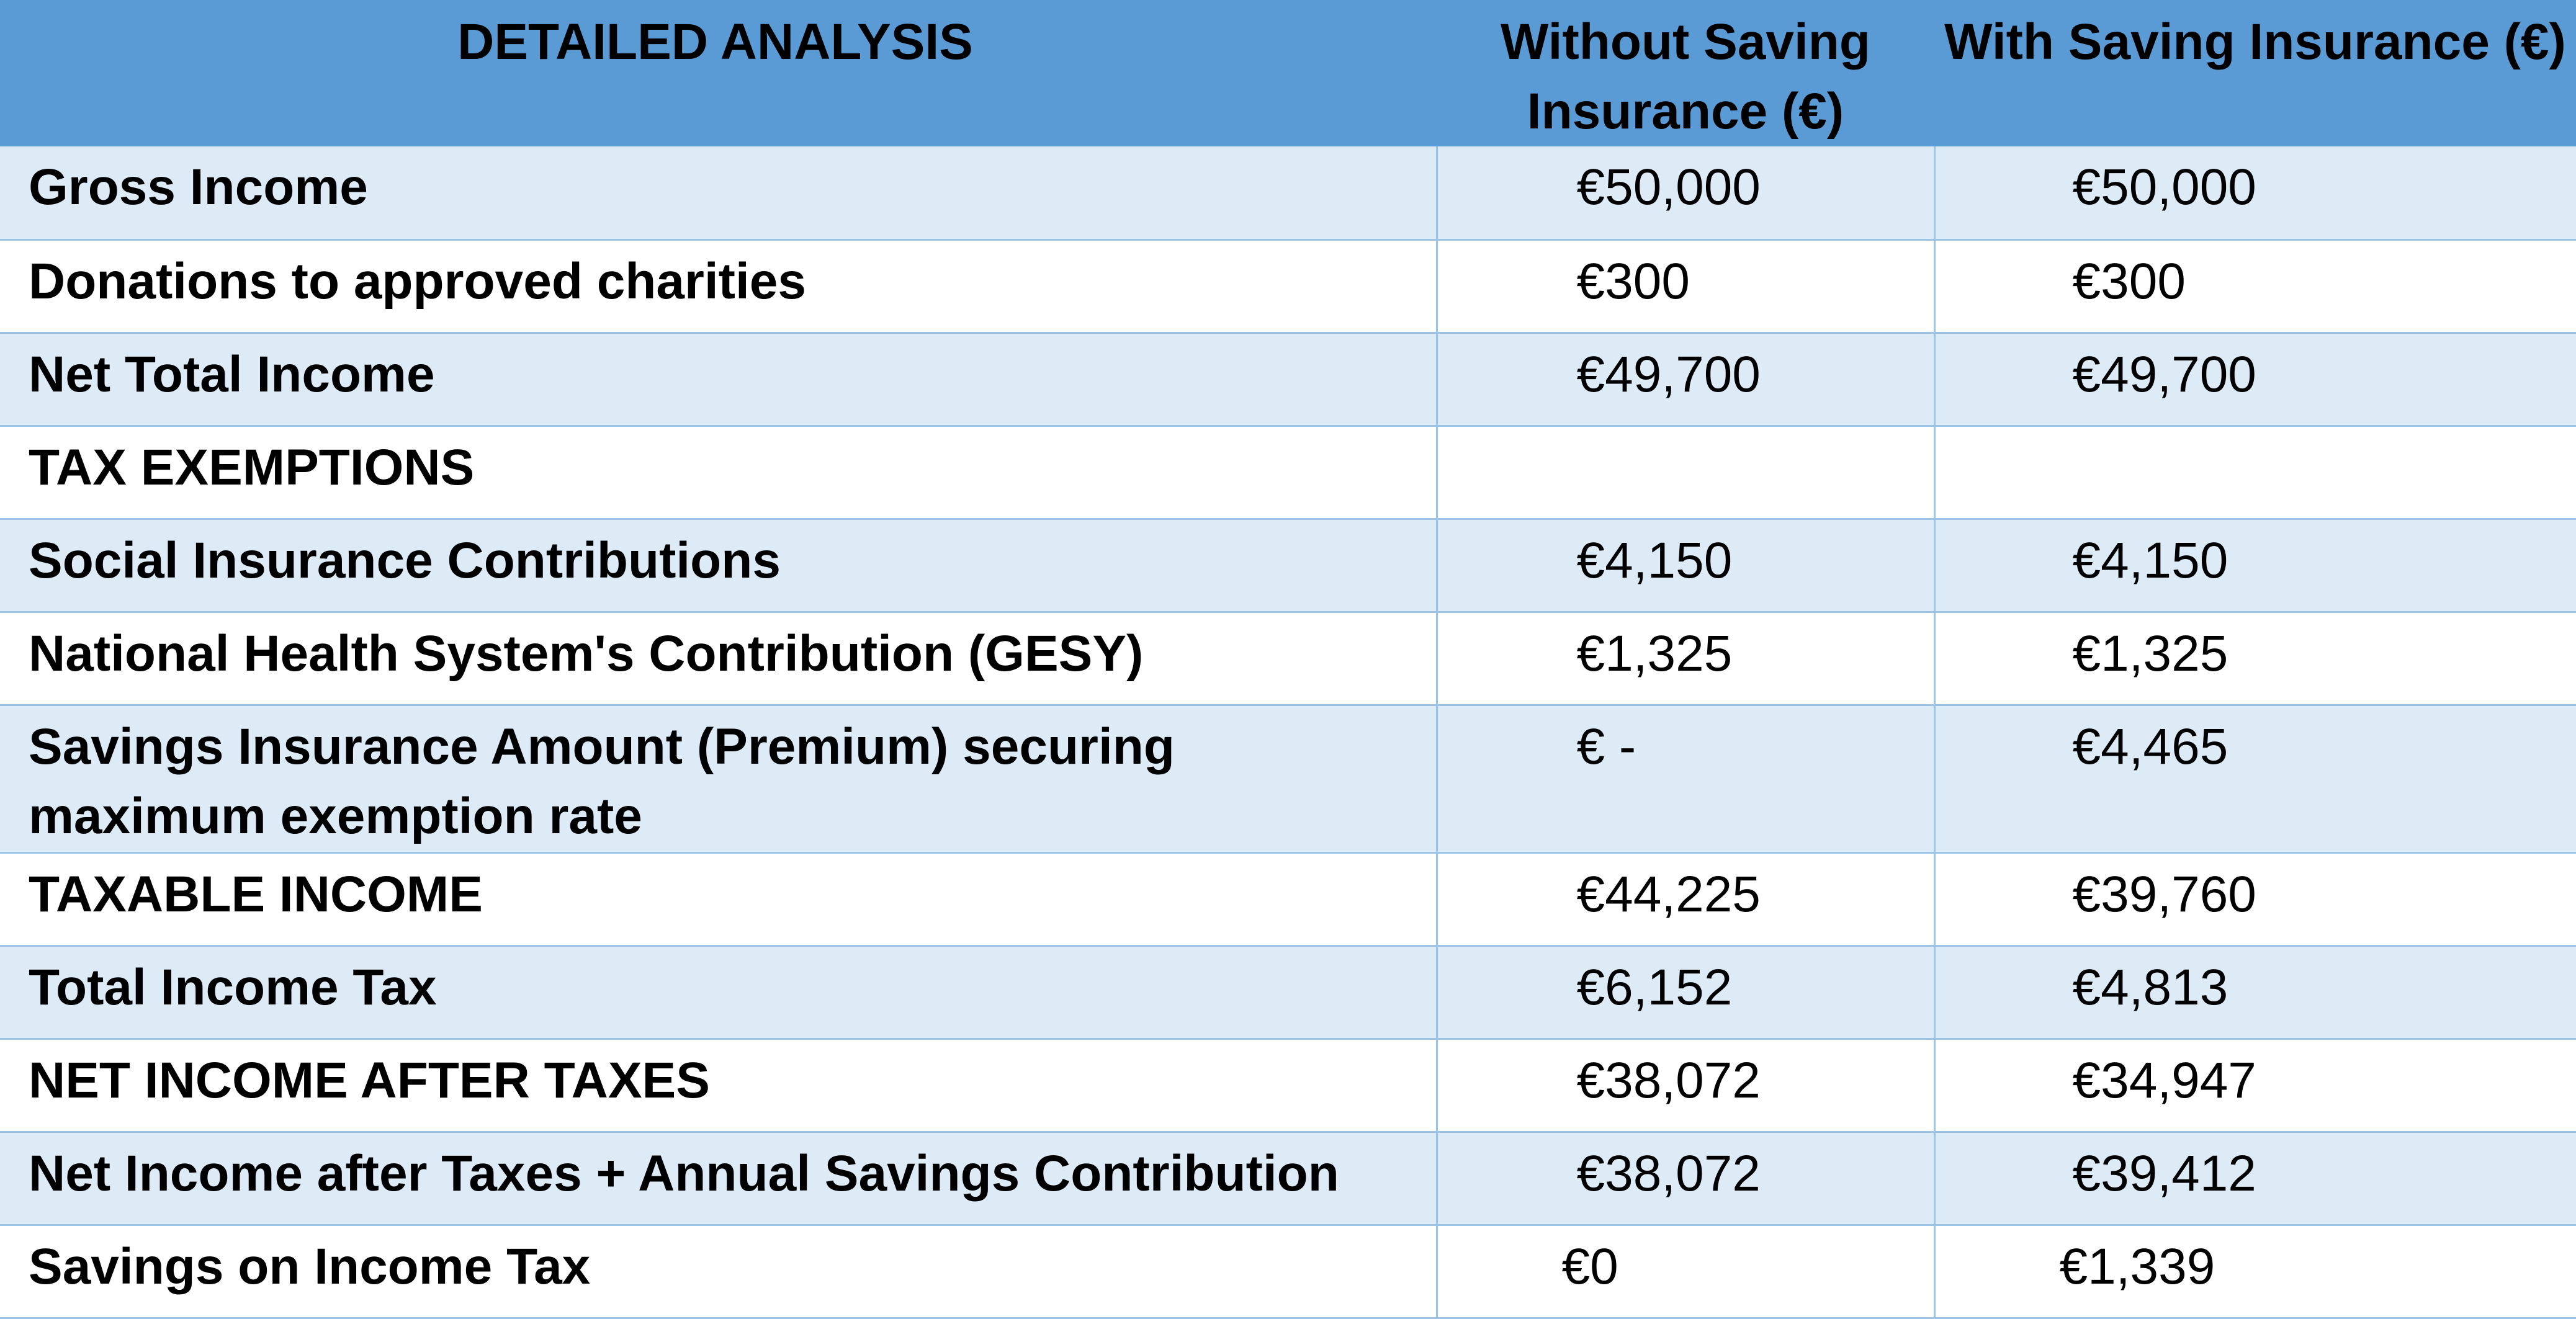 This screenshot has width=2576, height=1319. What do you see at coordinates (719, 286) in the screenshot?
I see `row-label: Donations to approved charities` at bounding box center [719, 286].